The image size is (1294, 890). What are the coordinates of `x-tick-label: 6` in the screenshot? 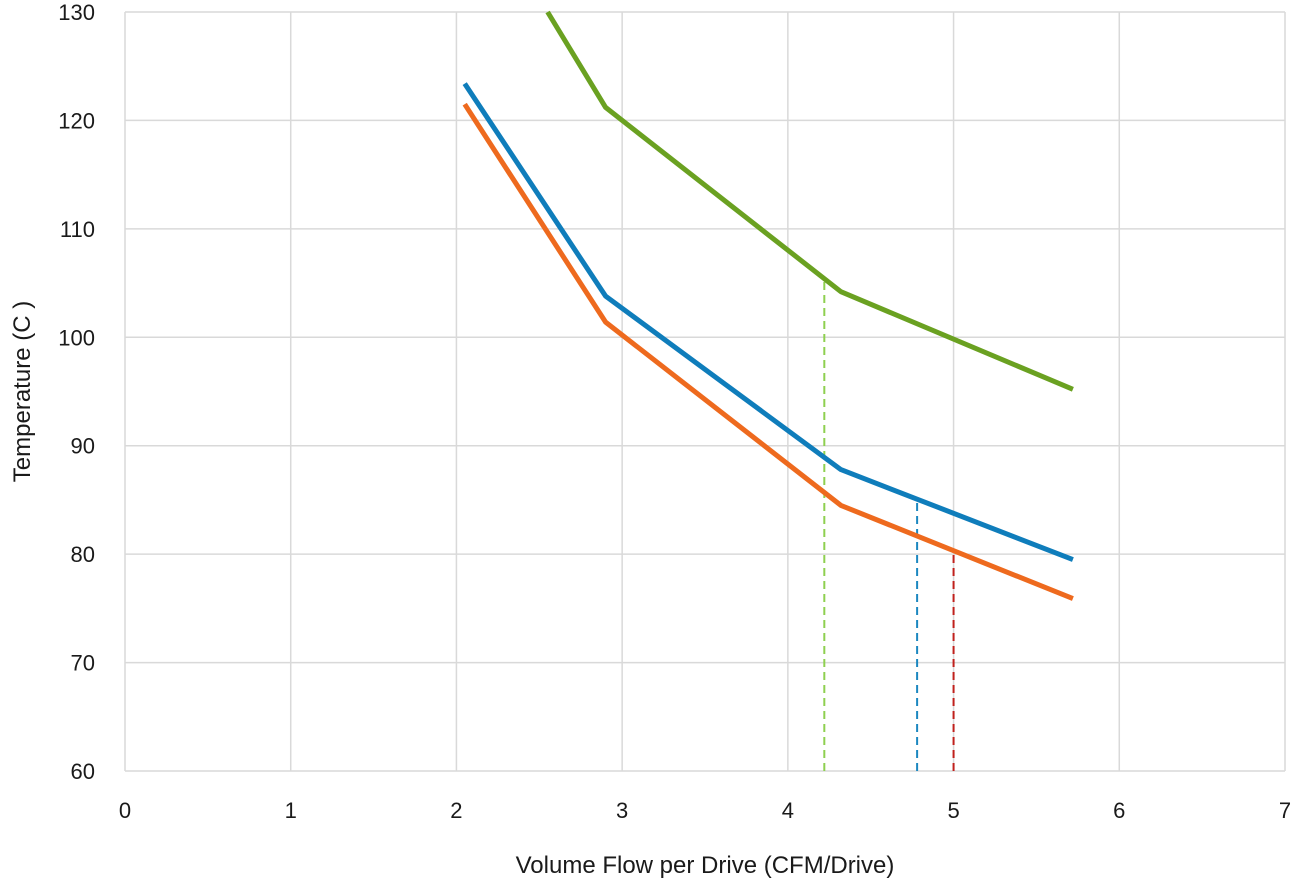 It's located at (1119, 810).